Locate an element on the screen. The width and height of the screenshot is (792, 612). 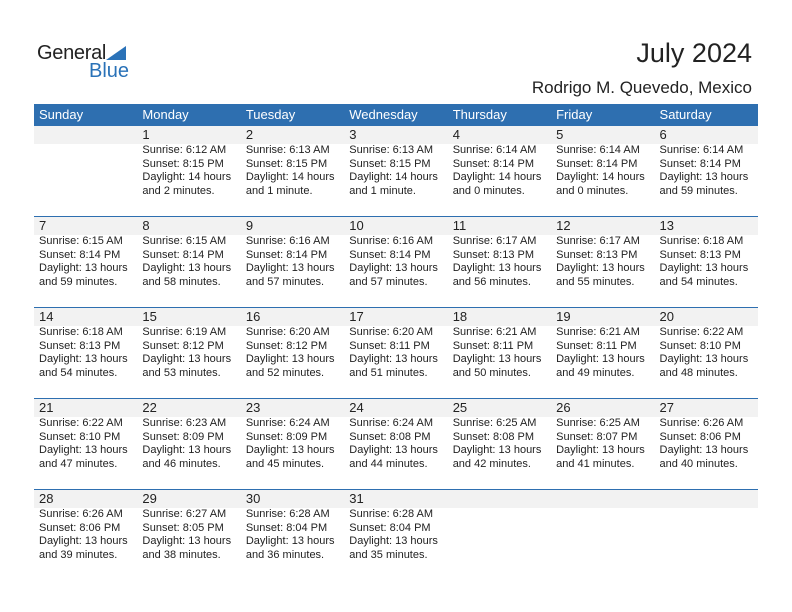
sunrise-text: Sunrise: 6:28 AM is located at coordinates (287, 514).